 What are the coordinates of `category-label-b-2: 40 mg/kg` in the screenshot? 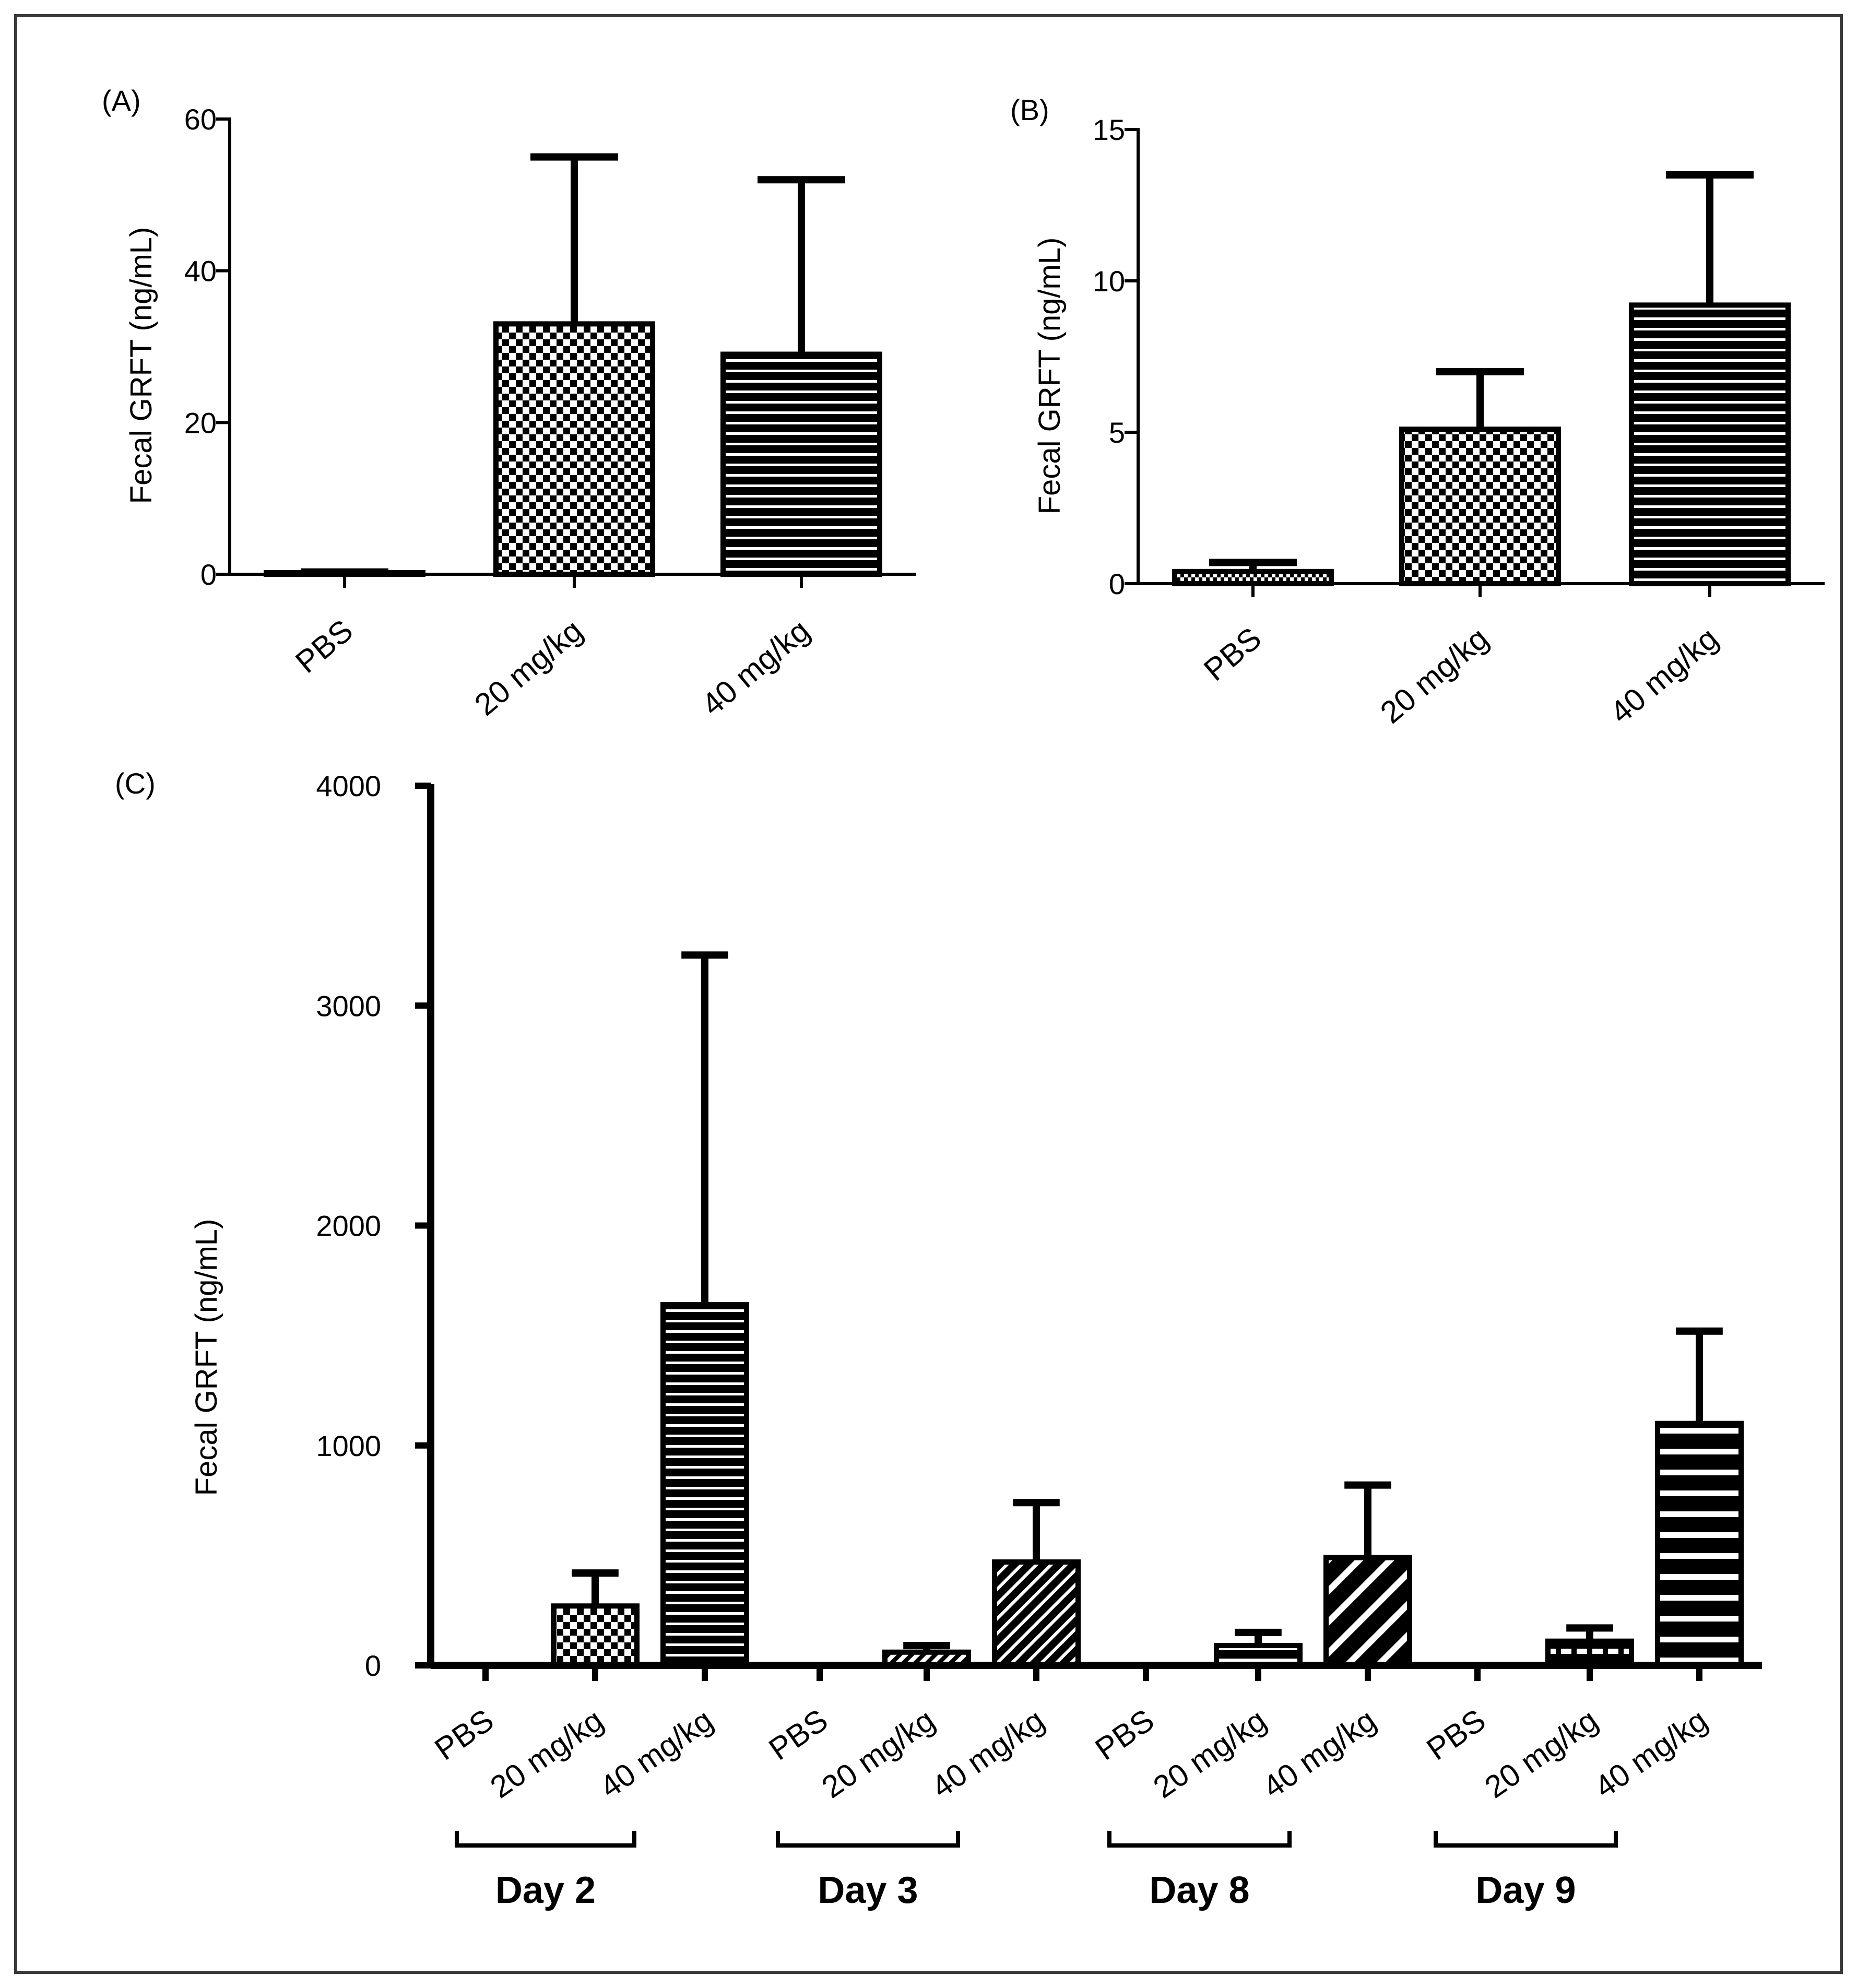 It's located at (1663, 675).